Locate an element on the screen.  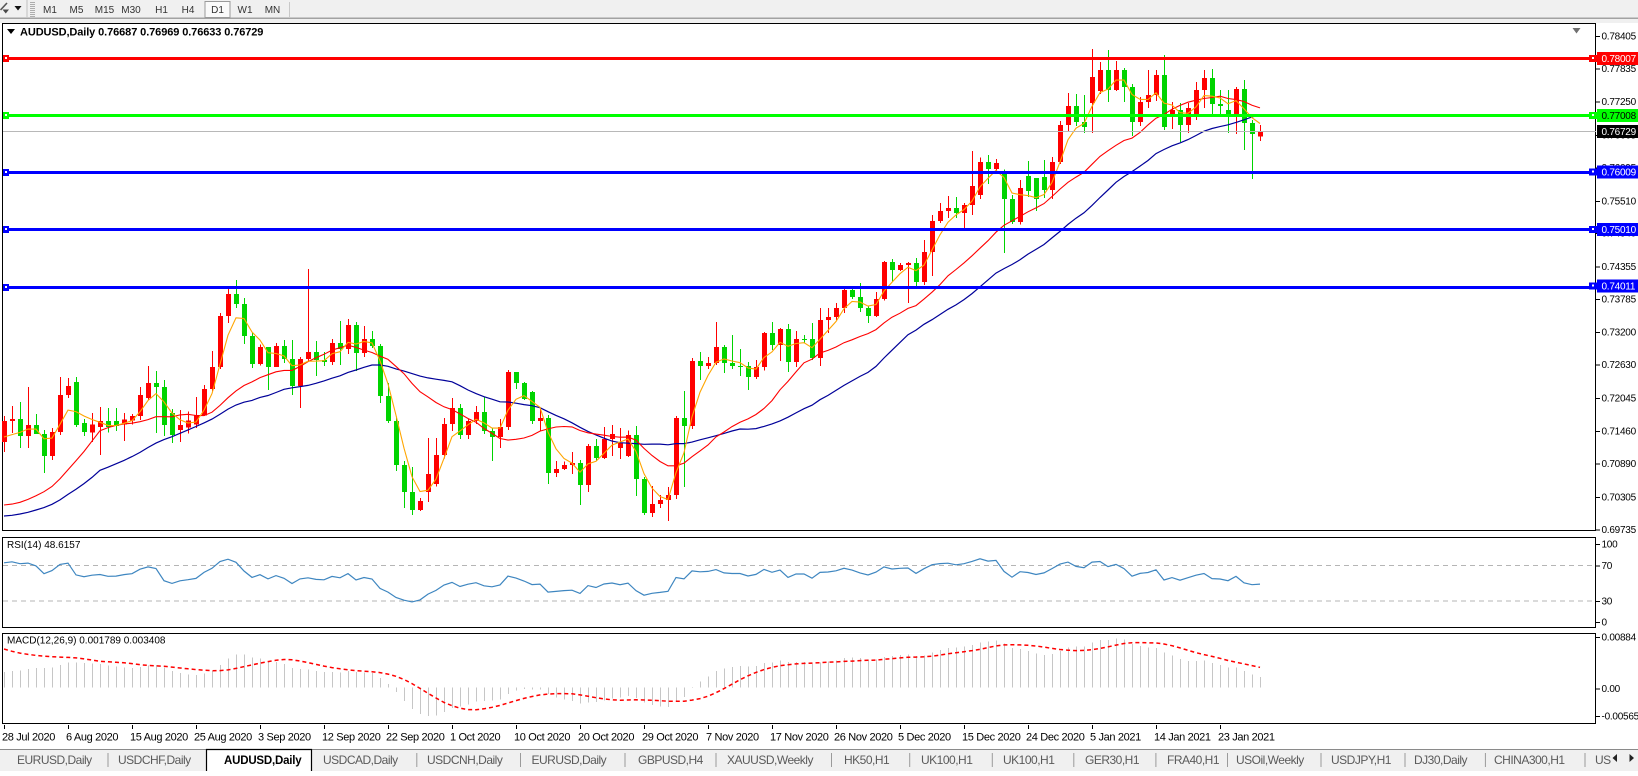
svg-text: H4 is located at coordinates (188, 10).